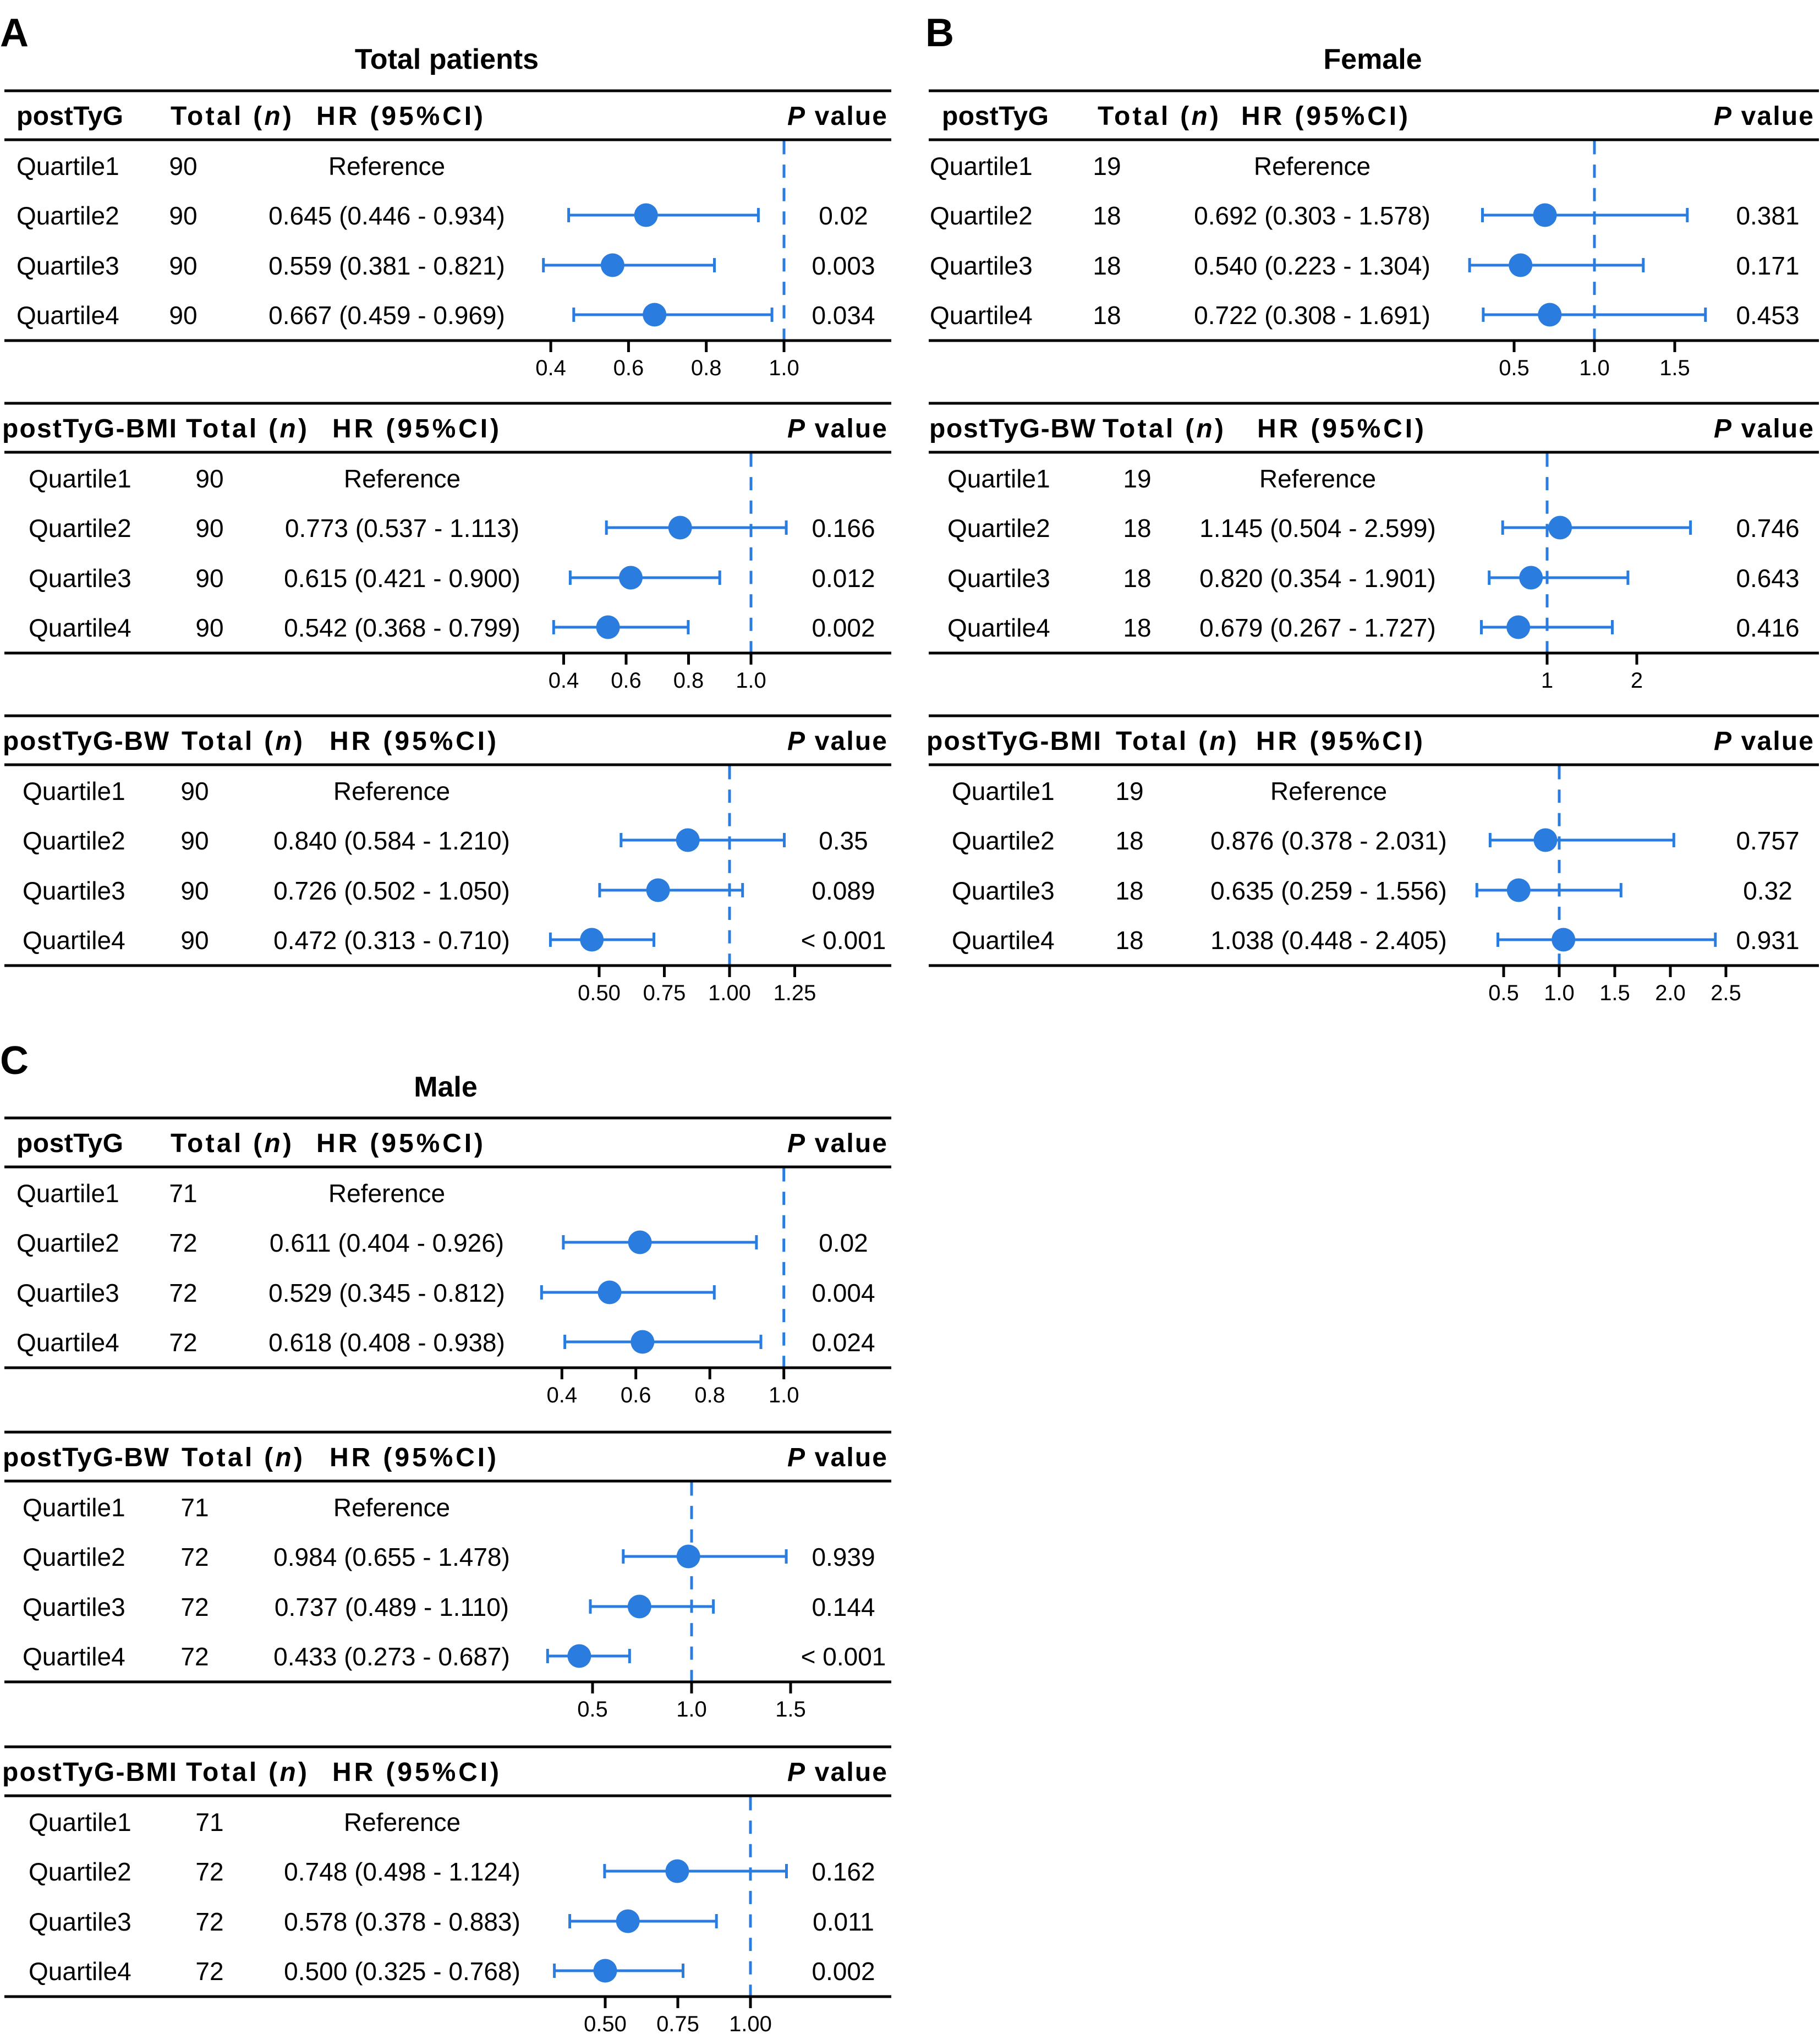 The width and height of the screenshot is (1820, 2034). I want to click on svg-text: 0.820 (0.354 - 1.901), so click(1317, 579).